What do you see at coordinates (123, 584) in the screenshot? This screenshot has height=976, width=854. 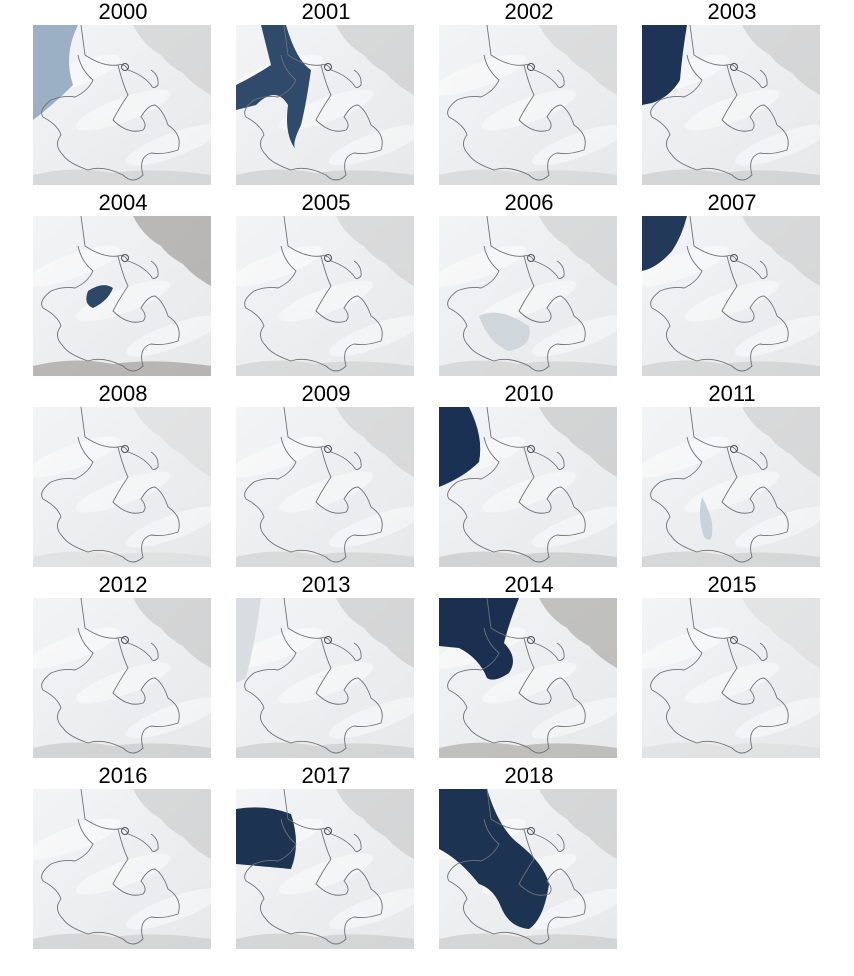 I see `year-label: 2012` at bounding box center [123, 584].